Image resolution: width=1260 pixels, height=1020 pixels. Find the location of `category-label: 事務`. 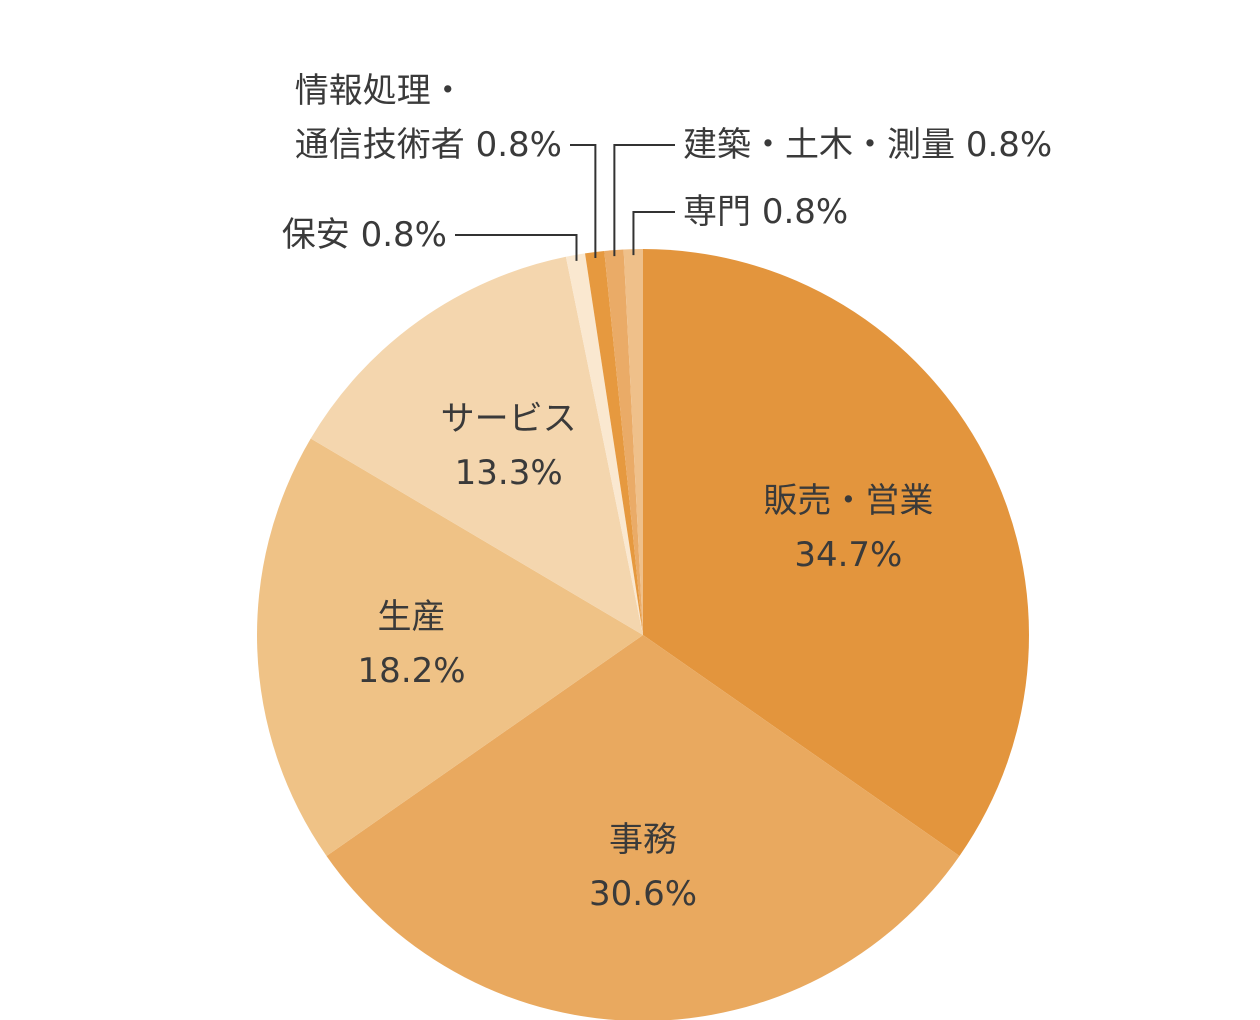

category-label: 事務 is located at coordinates (642, 839).